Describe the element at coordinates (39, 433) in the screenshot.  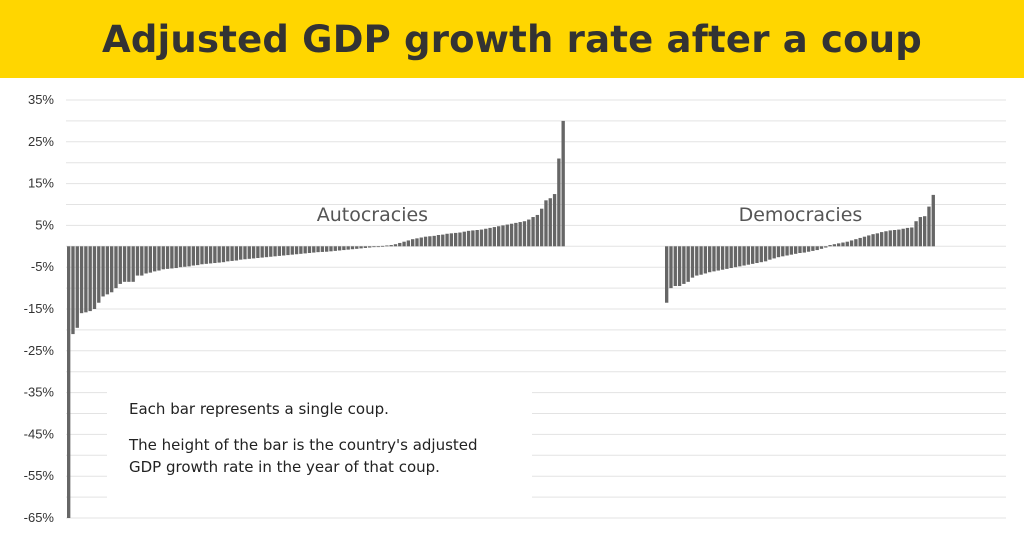
I see `y-tick-label: -45%` at that location.